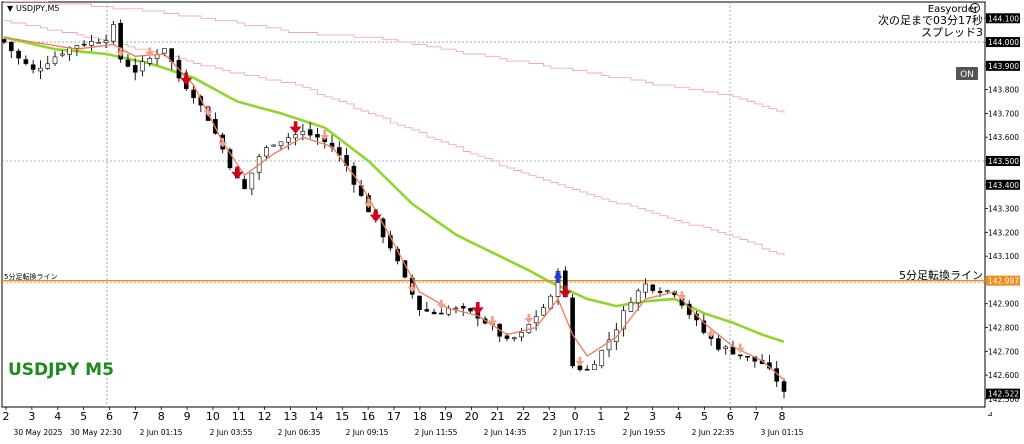 This screenshot has width=1024, height=444. What do you see at coordinates (1003, 113) in the screenshot?
I see `y-tick-label: 143.700` at bounding box center [1003, 113].